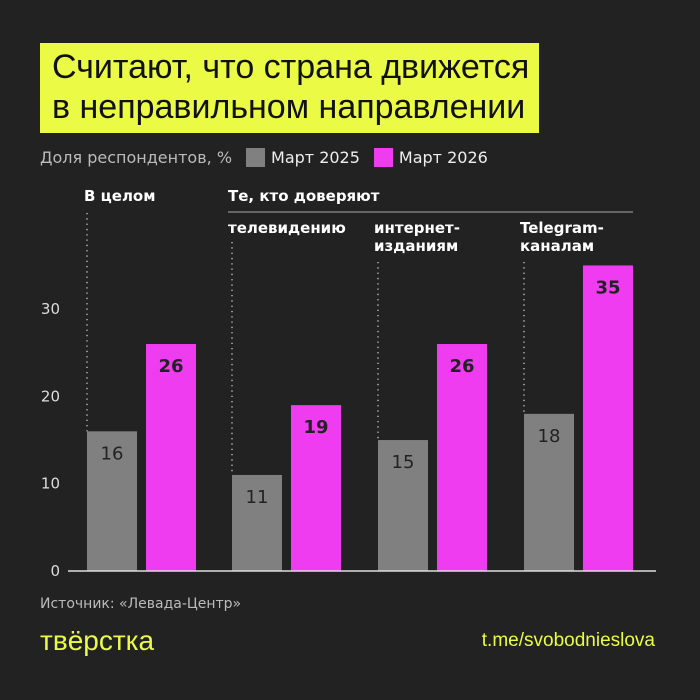 Image resolution: width=700 pixels, height=700 pixels. Describe the element at coordinates (50, 396) in the screenshot. I see `y-tick-label: 20` at that location.